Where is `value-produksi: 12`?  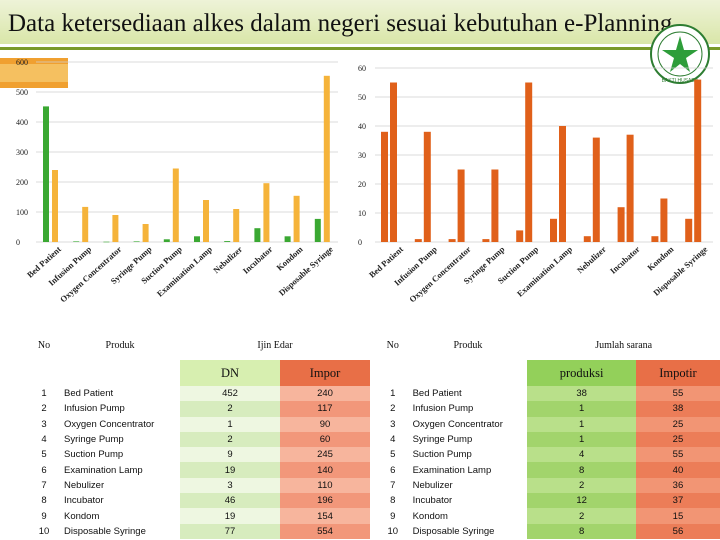 value-produksi: 12 is located at coordinates (581, 501).